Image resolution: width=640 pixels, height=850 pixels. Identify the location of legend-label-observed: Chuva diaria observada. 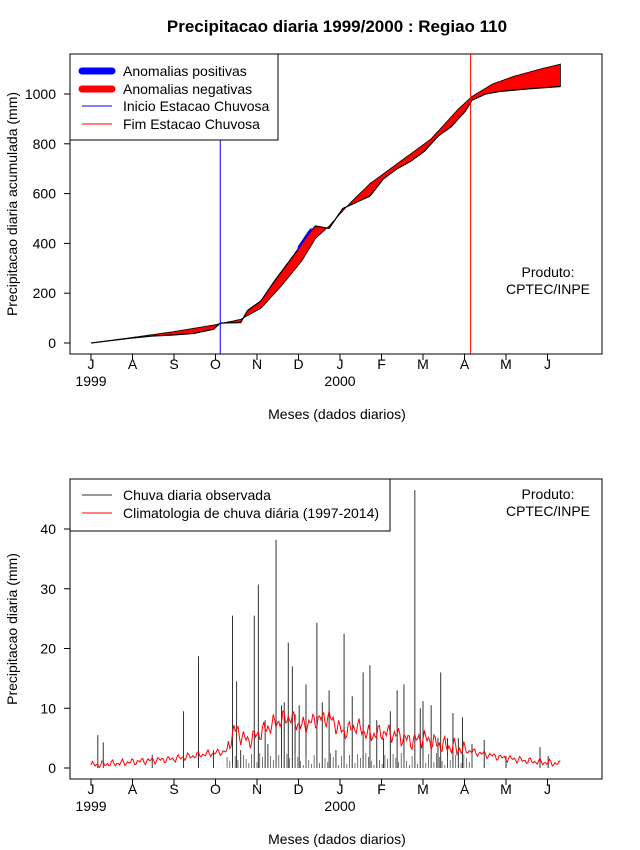
(197, 495).